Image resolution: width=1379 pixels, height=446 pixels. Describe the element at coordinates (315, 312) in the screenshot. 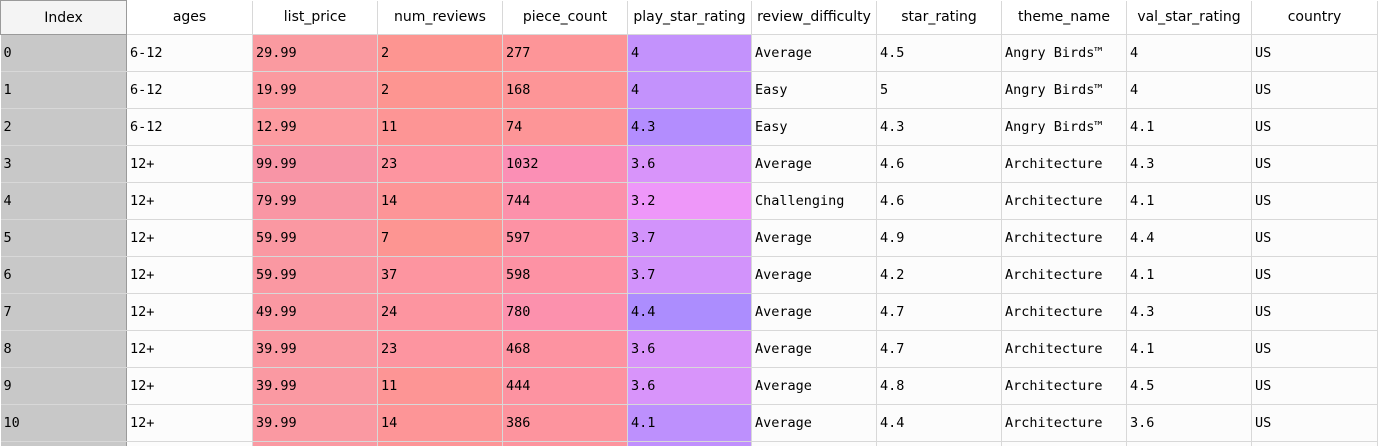

I see `cell-list-price: 49.99` at that location.